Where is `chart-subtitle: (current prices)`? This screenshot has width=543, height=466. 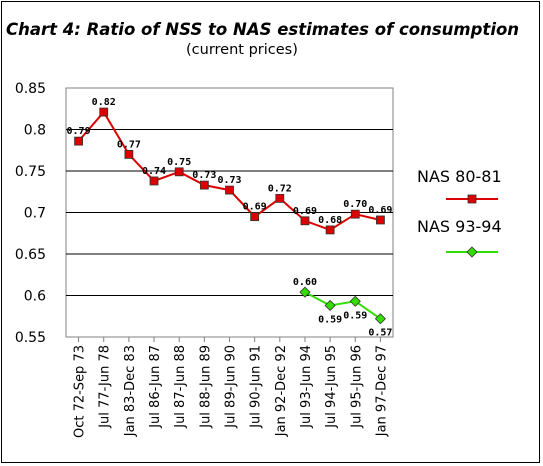
chart-subtitle: (current prices) is located at coordinates (242, 50).